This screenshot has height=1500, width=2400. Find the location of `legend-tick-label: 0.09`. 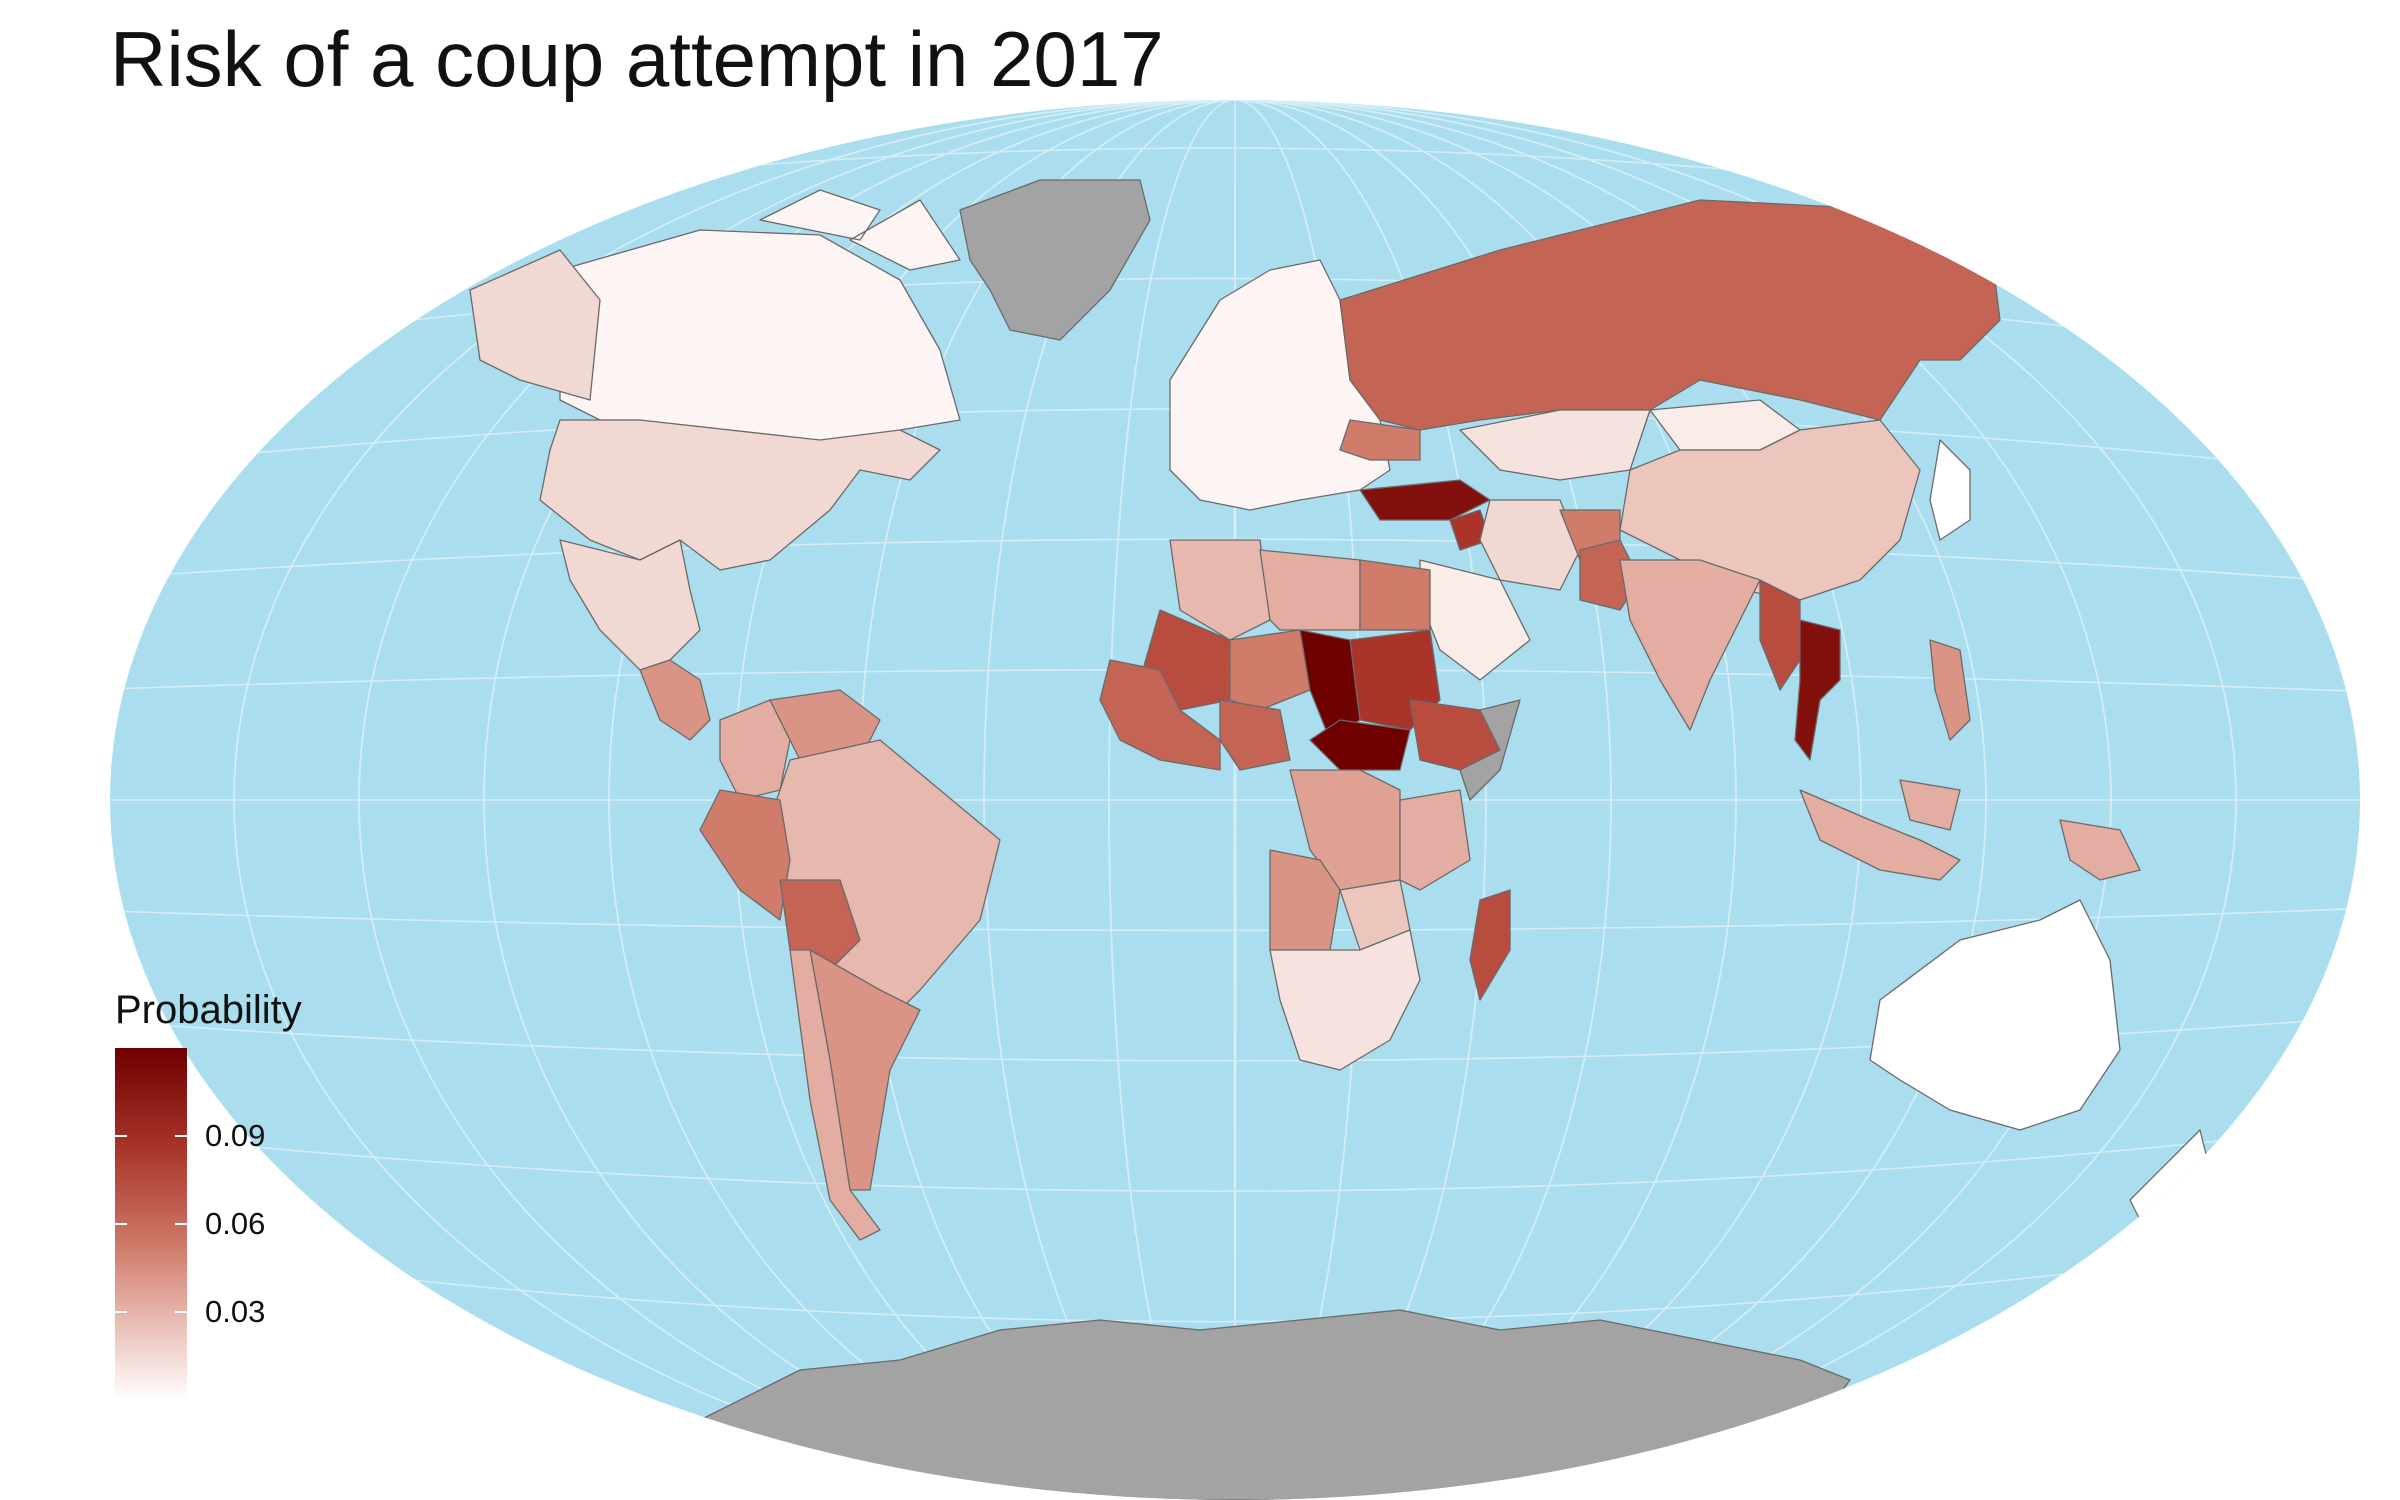

legend-tick-label: 0.09 is located at coordinates (235, 1135).